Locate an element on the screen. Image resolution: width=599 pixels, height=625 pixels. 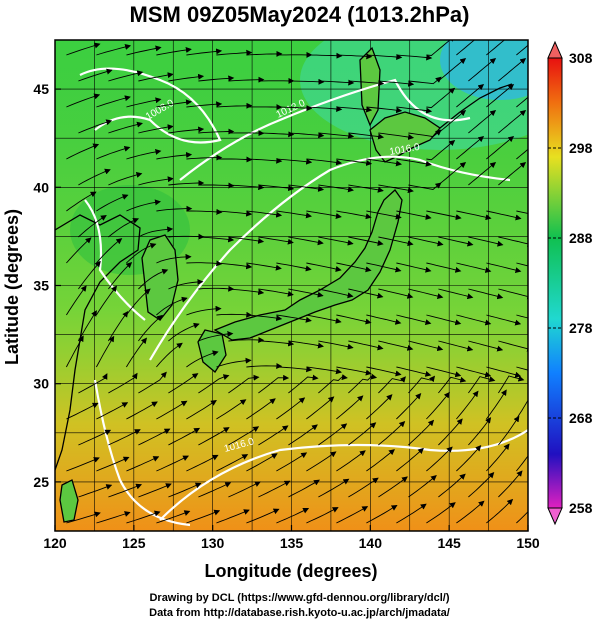
x-tick-label: 145 is located at coordinates (449, 543).